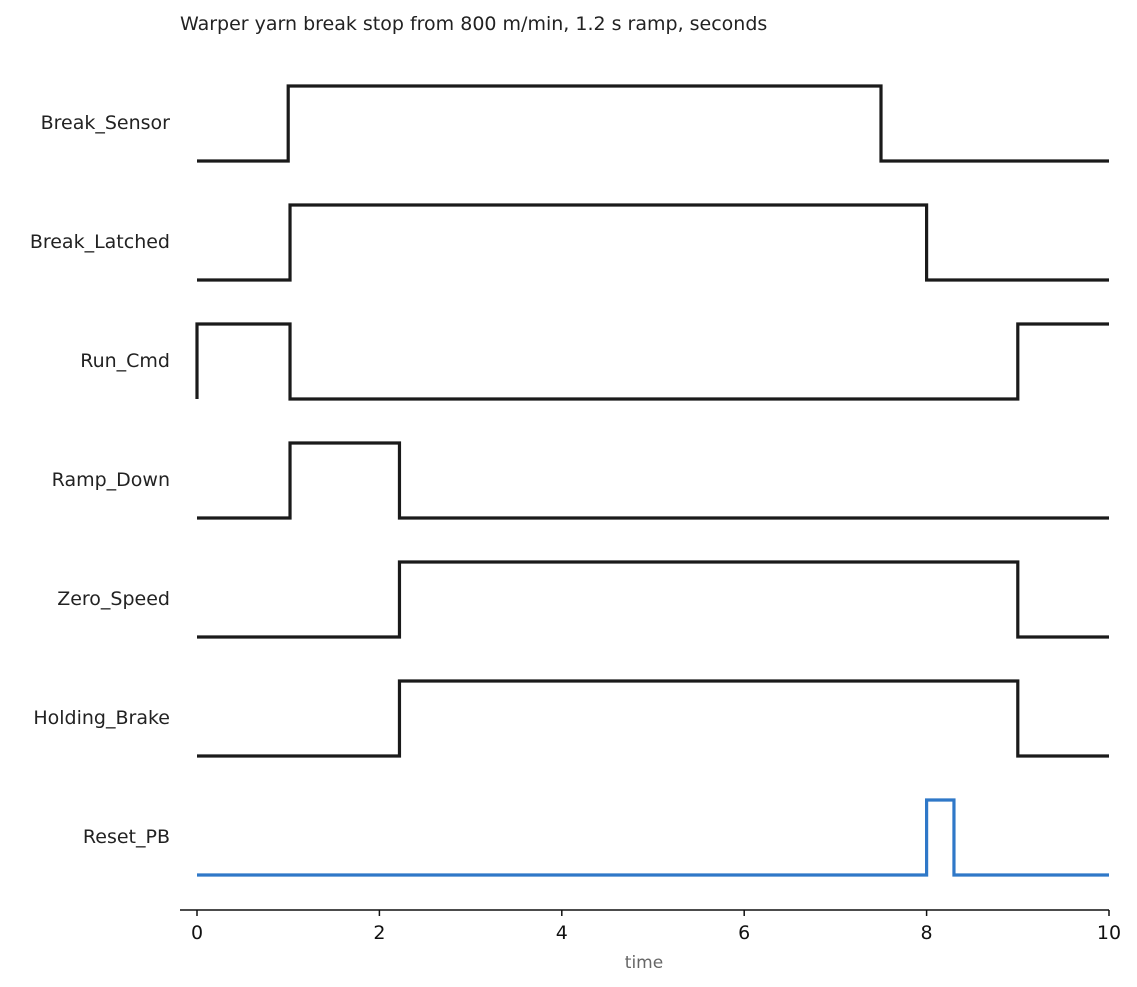 This screenshot has width=1137, height=987. I want to click on x-tick-label: 8, so click(927, 933).